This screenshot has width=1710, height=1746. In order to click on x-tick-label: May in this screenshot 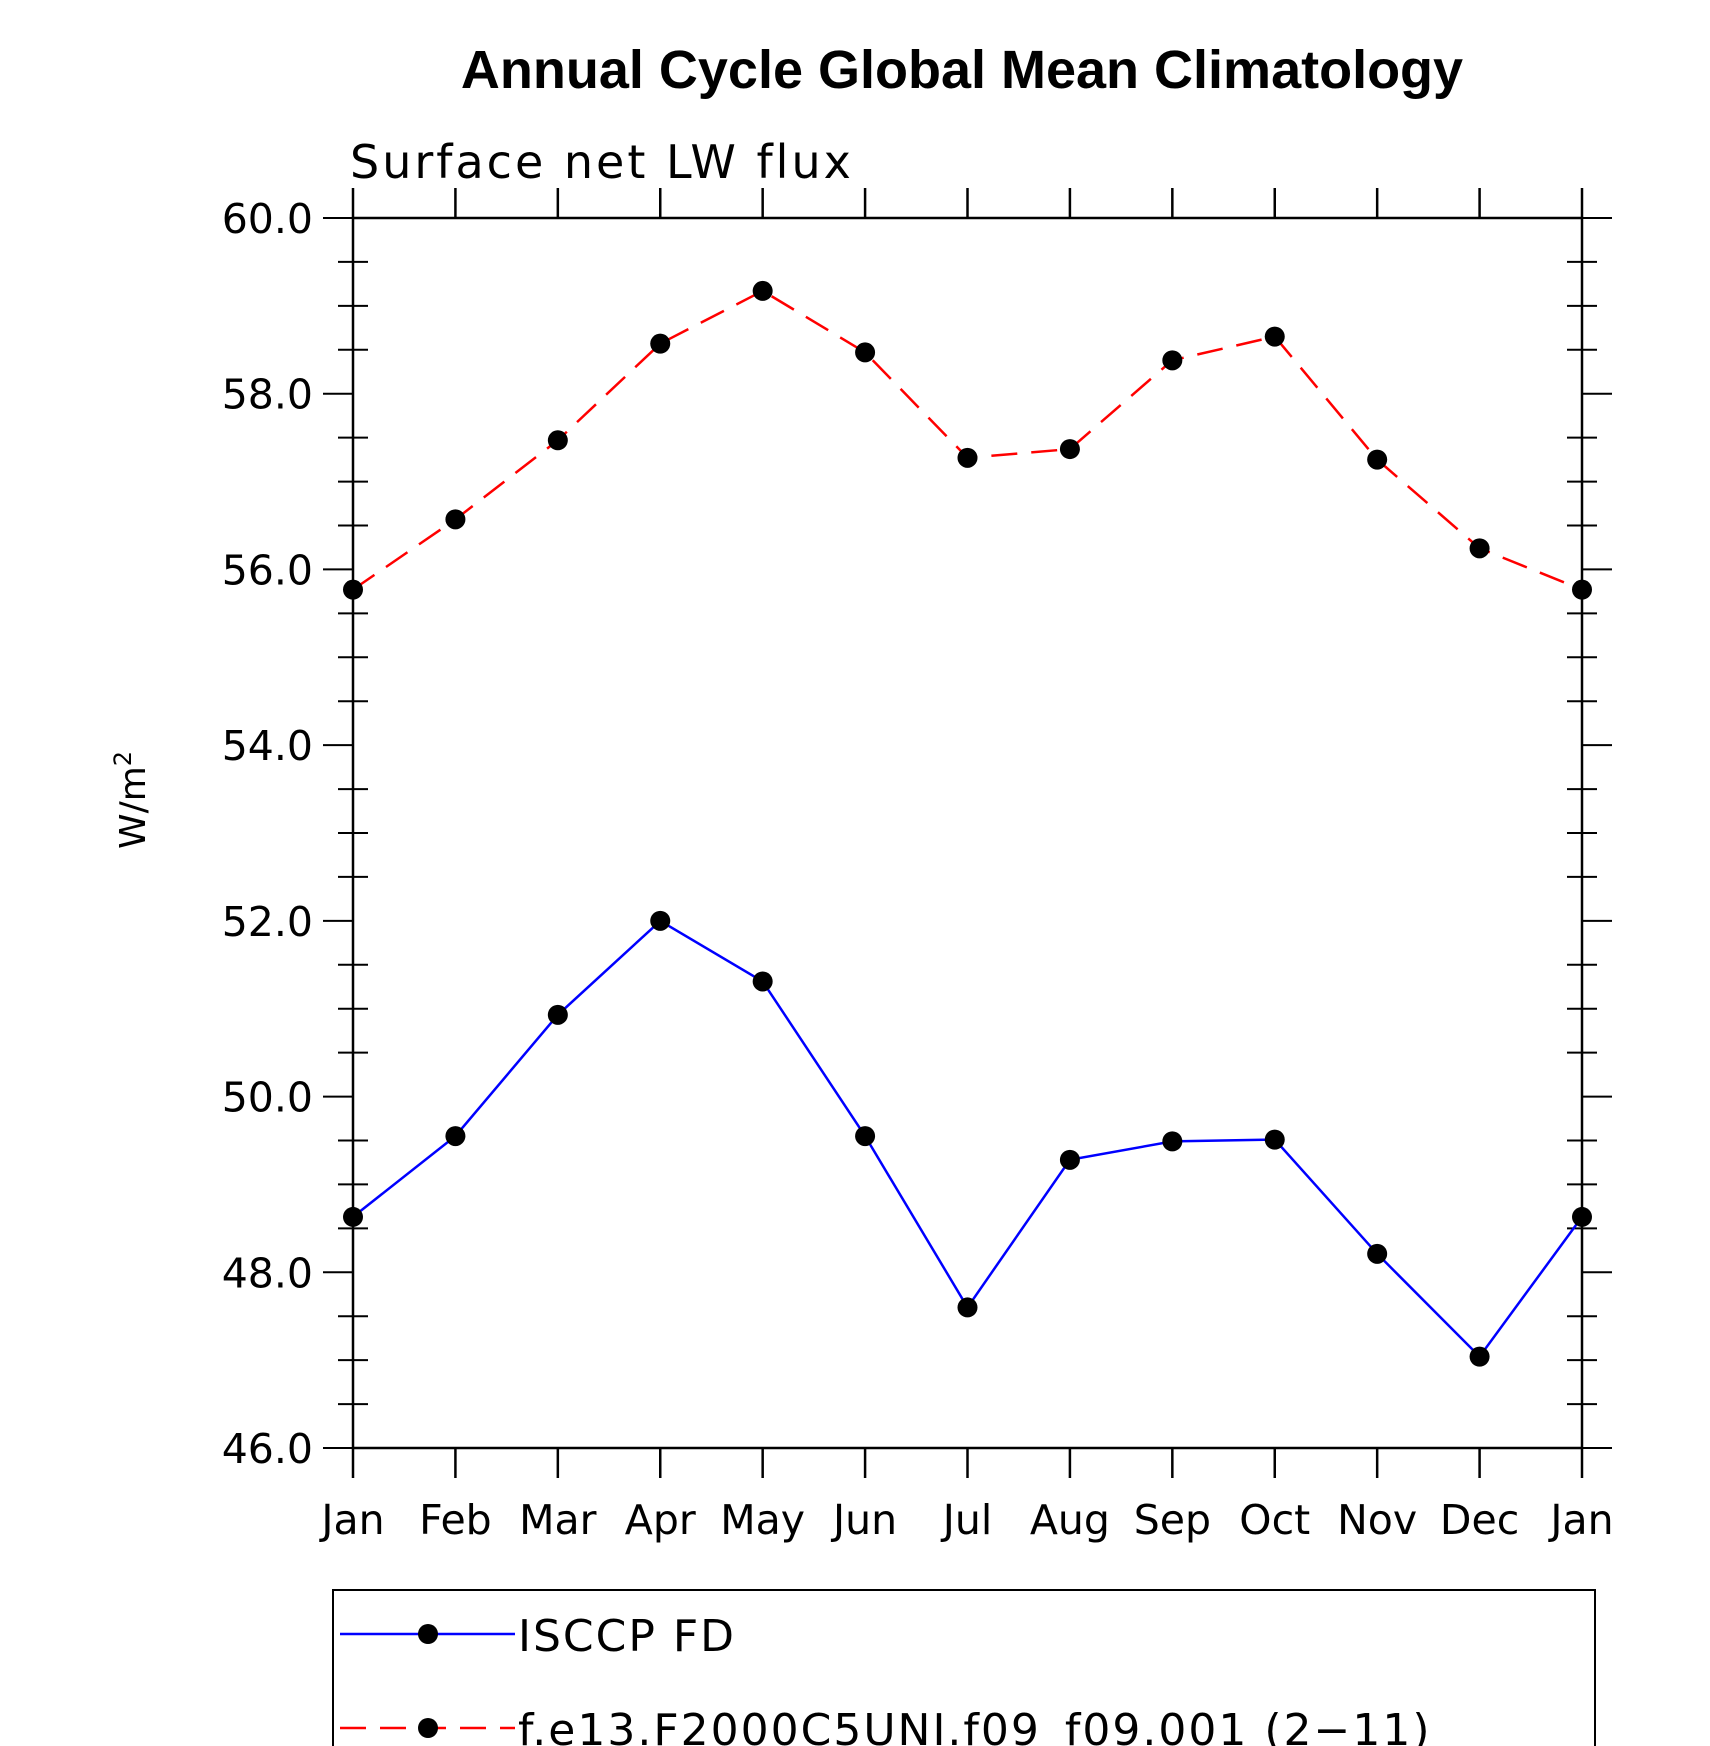, I will do `click(762, 1520)`.